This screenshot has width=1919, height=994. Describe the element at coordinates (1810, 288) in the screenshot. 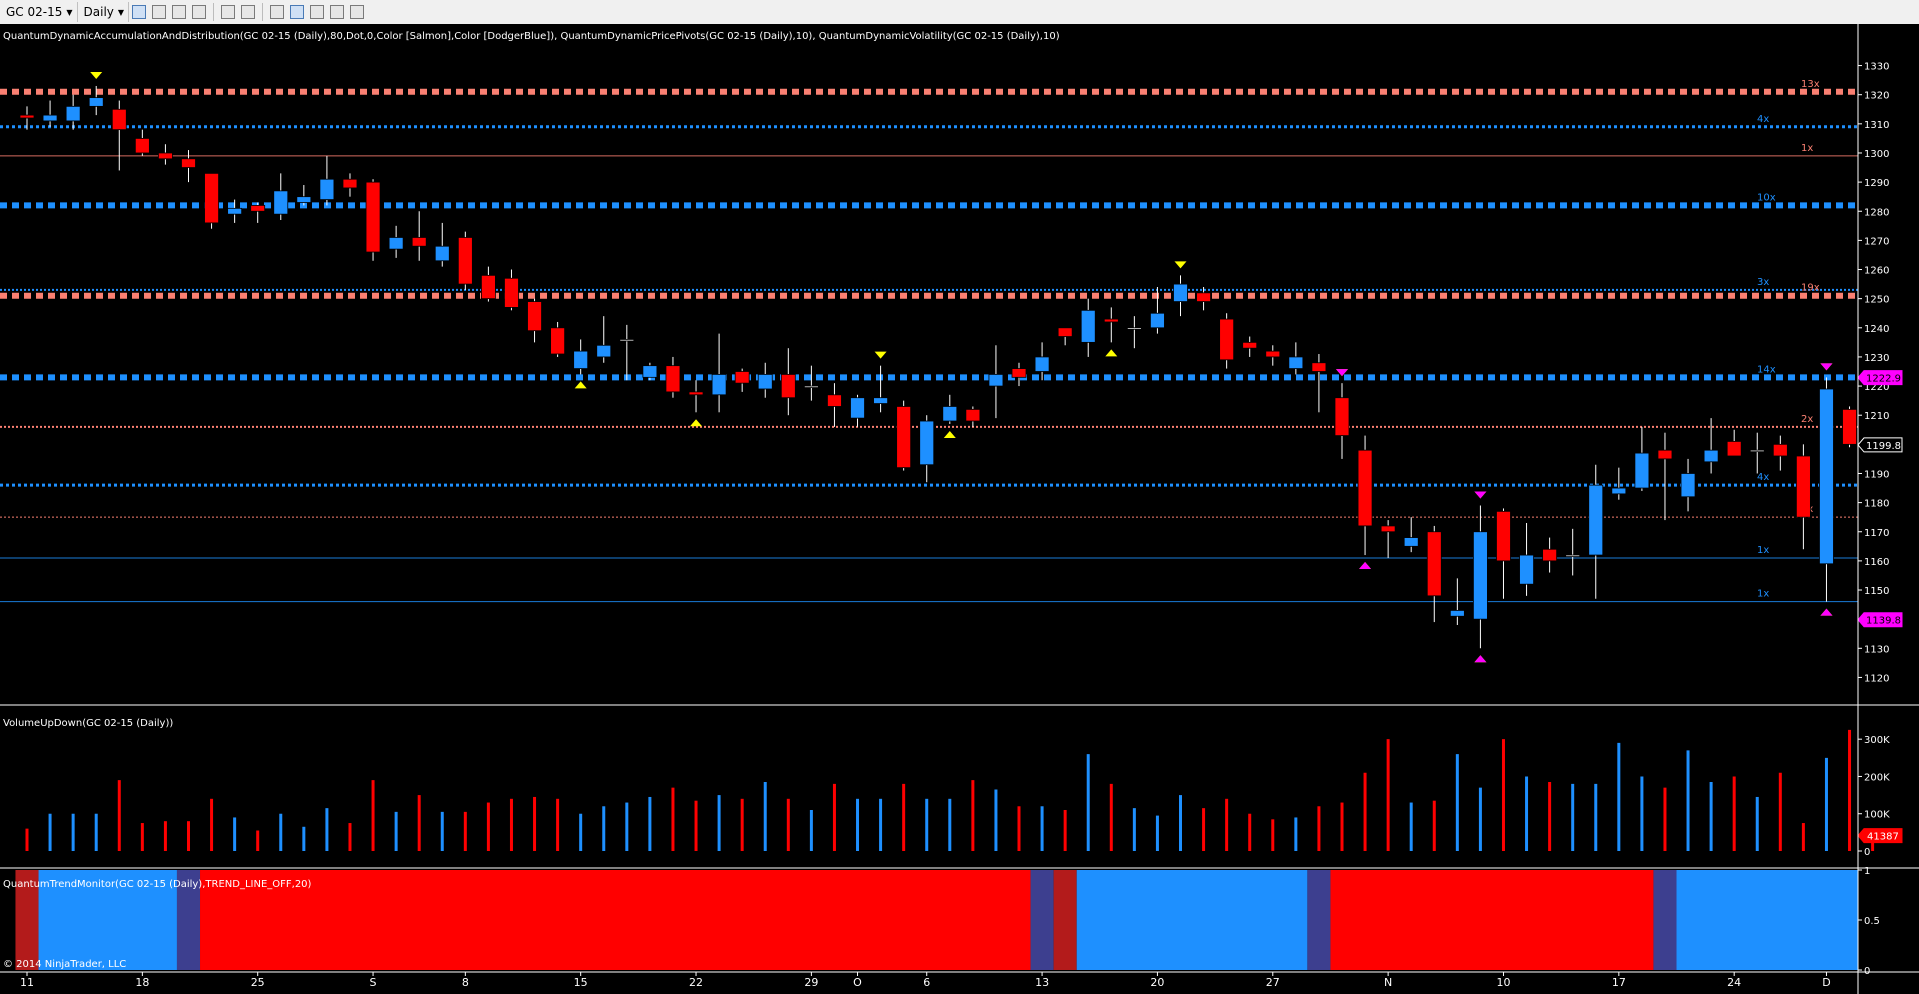

I see `sr-level-label: 19x` at that location.